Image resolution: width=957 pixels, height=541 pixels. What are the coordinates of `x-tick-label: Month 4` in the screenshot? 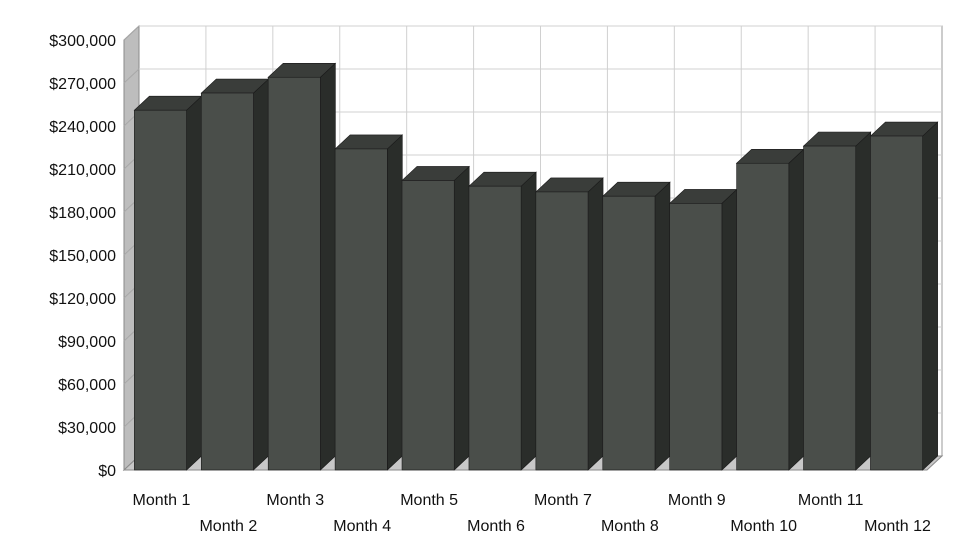 It's located at (362, 526).